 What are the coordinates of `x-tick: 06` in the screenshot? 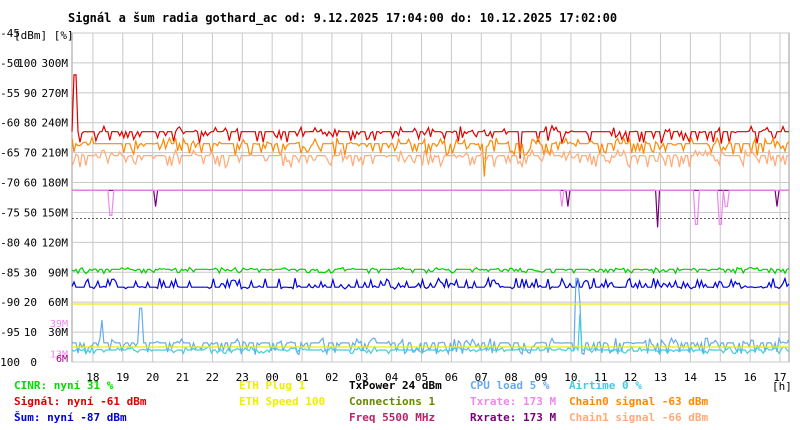 It's located at (451, 377).